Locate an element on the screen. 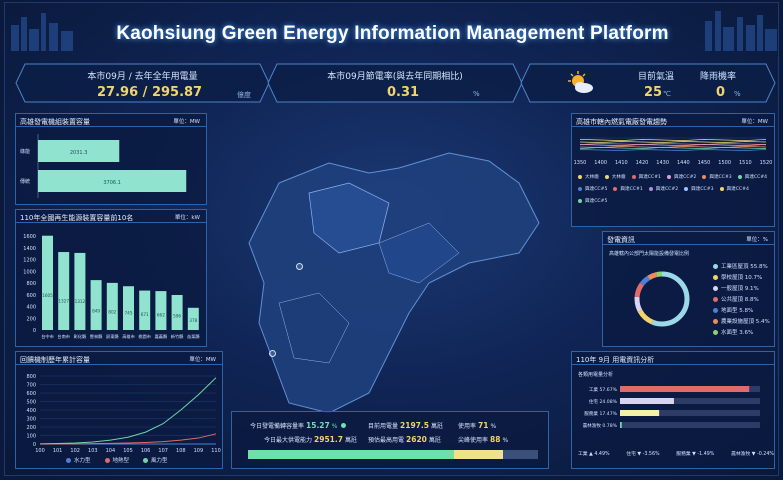 This screenshot has height=480, width=783. legend-item: 地面型 5.8% is located at coordinates (741, 310).